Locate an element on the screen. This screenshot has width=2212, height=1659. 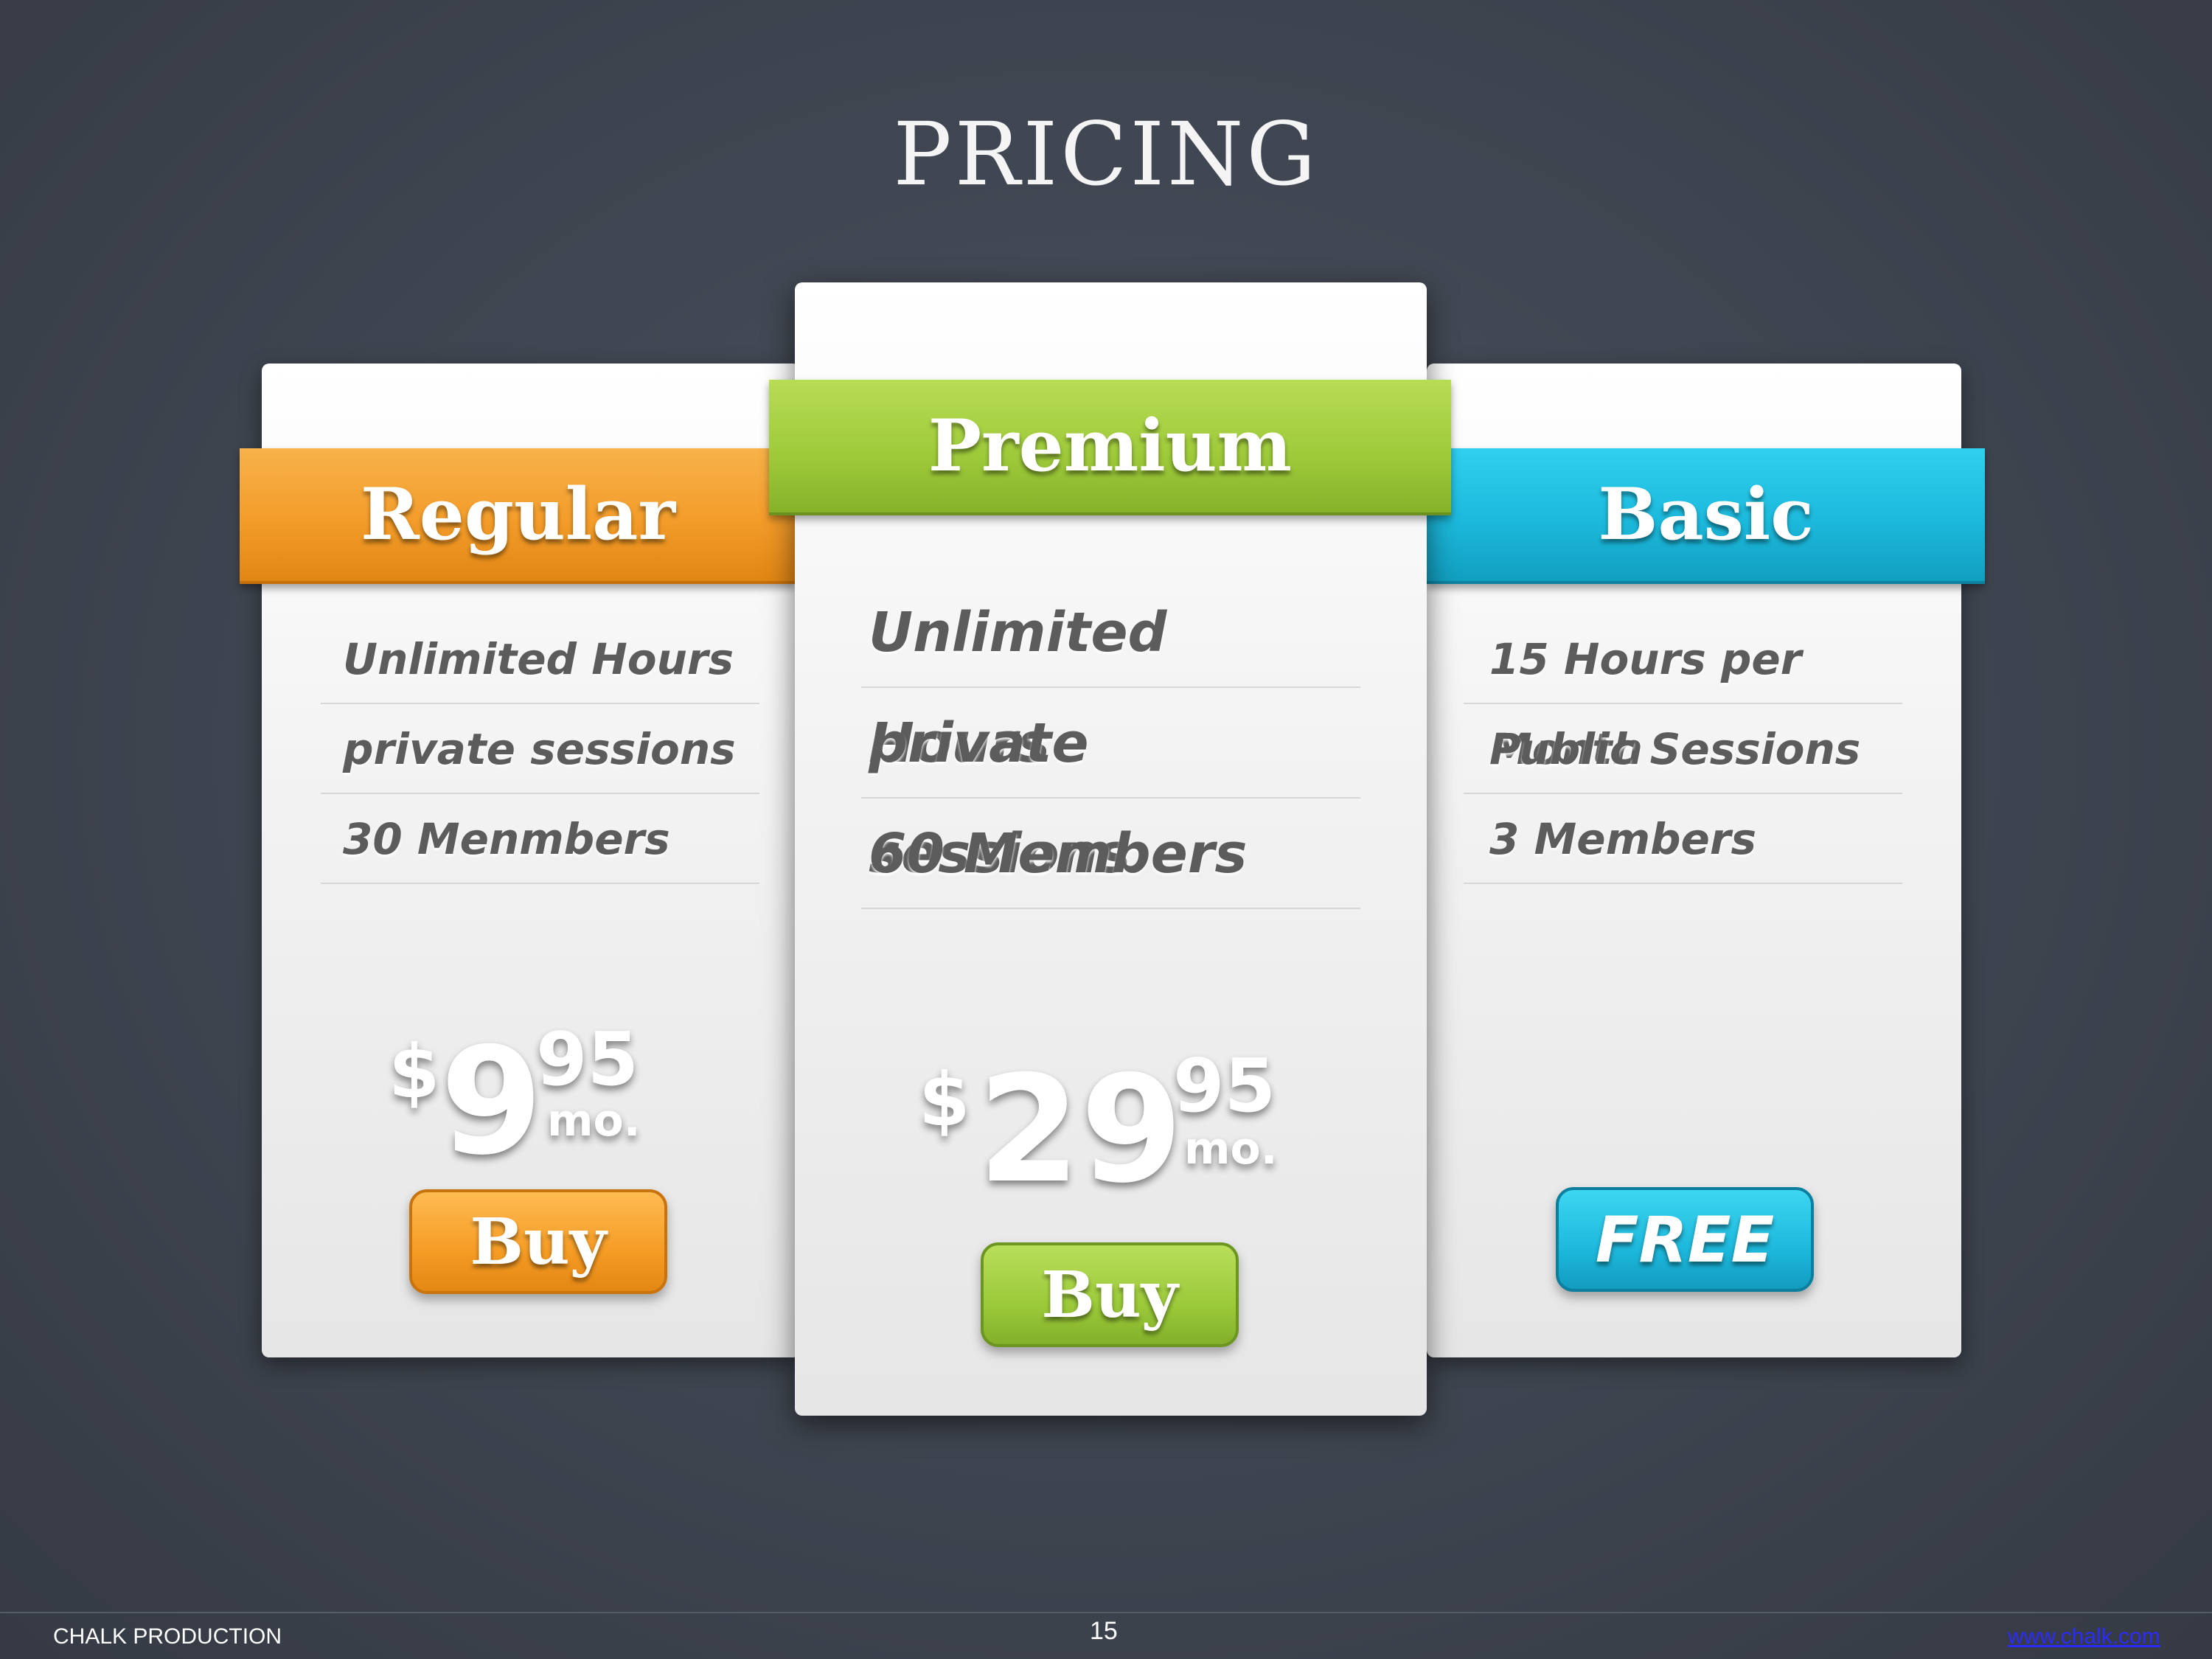
feature-item: Public Sessions is located at coordinates (1683, 749).